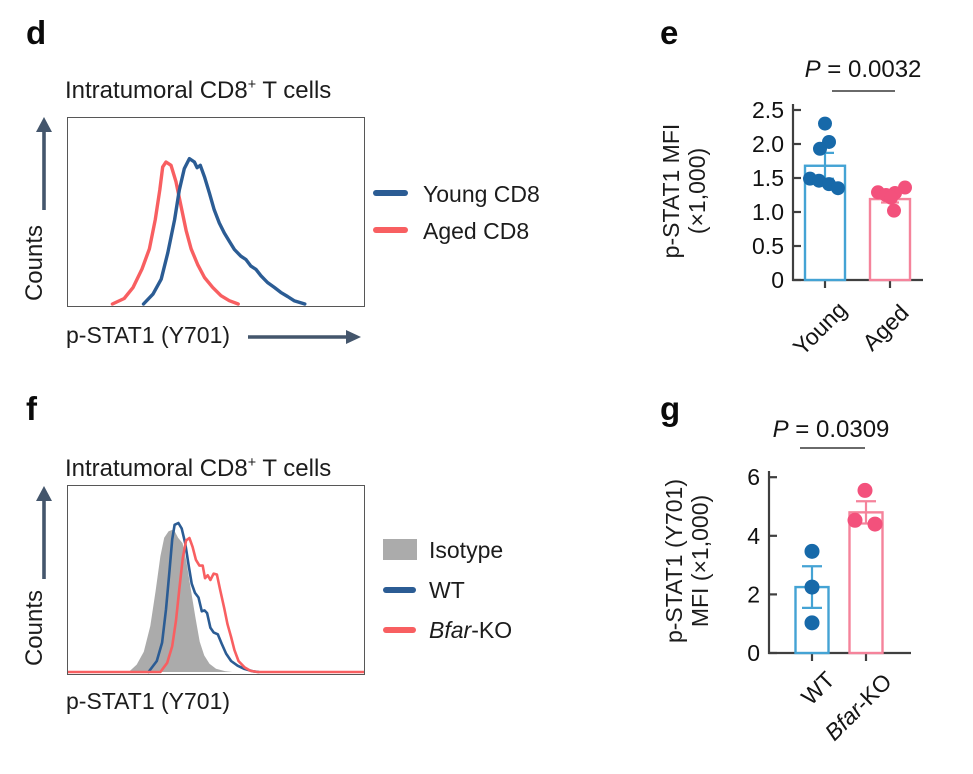  Describe the element at coordinates (304, 337) in the screenshot. I see `x-axis-arrow` at that location.